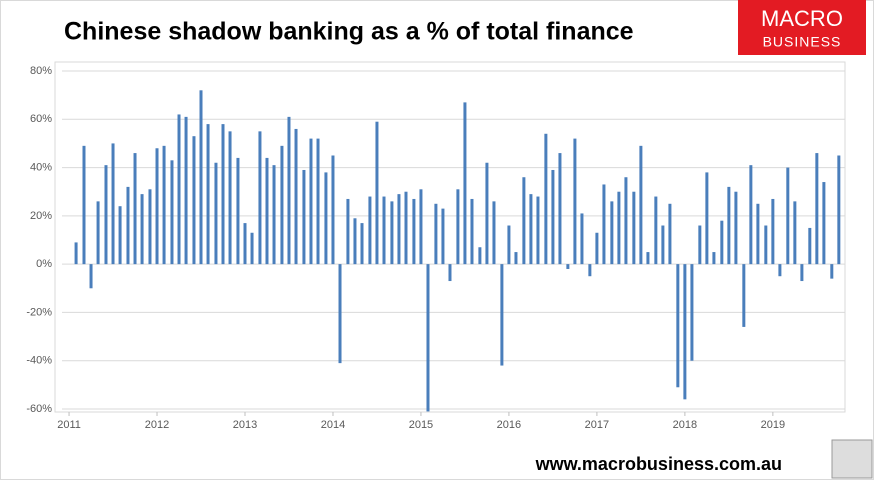  Describe the element at coordinates (245, 425) in the screenshot. I see `x-tick-label: 2013` at that location.